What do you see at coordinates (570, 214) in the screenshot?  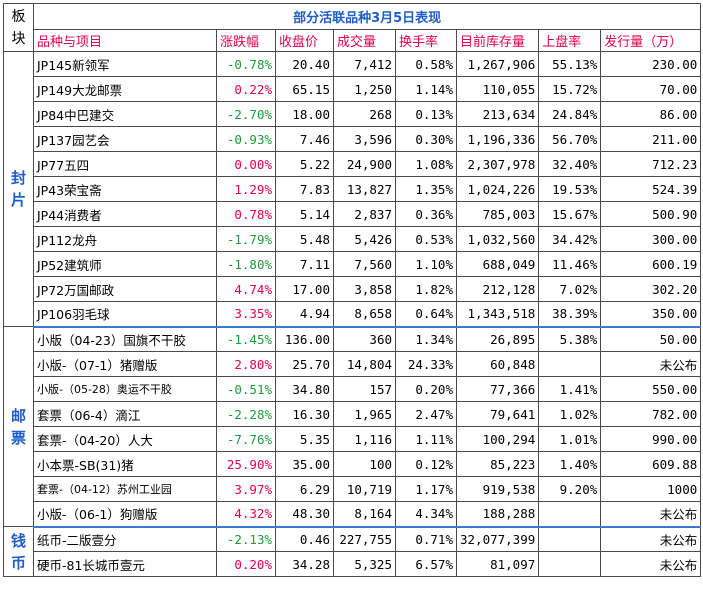 I see `cell-listing: 15.67%` at bounding box center [570, 214].